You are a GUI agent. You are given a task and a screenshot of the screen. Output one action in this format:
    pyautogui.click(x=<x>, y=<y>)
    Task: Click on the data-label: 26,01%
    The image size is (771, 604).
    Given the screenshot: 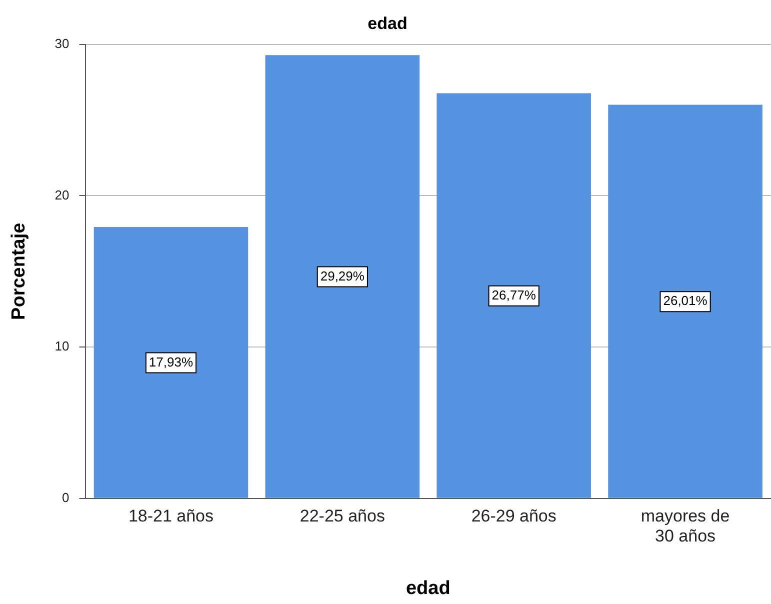 What is the action you would take?
    pyautogui.click(x=685, y=300)
    